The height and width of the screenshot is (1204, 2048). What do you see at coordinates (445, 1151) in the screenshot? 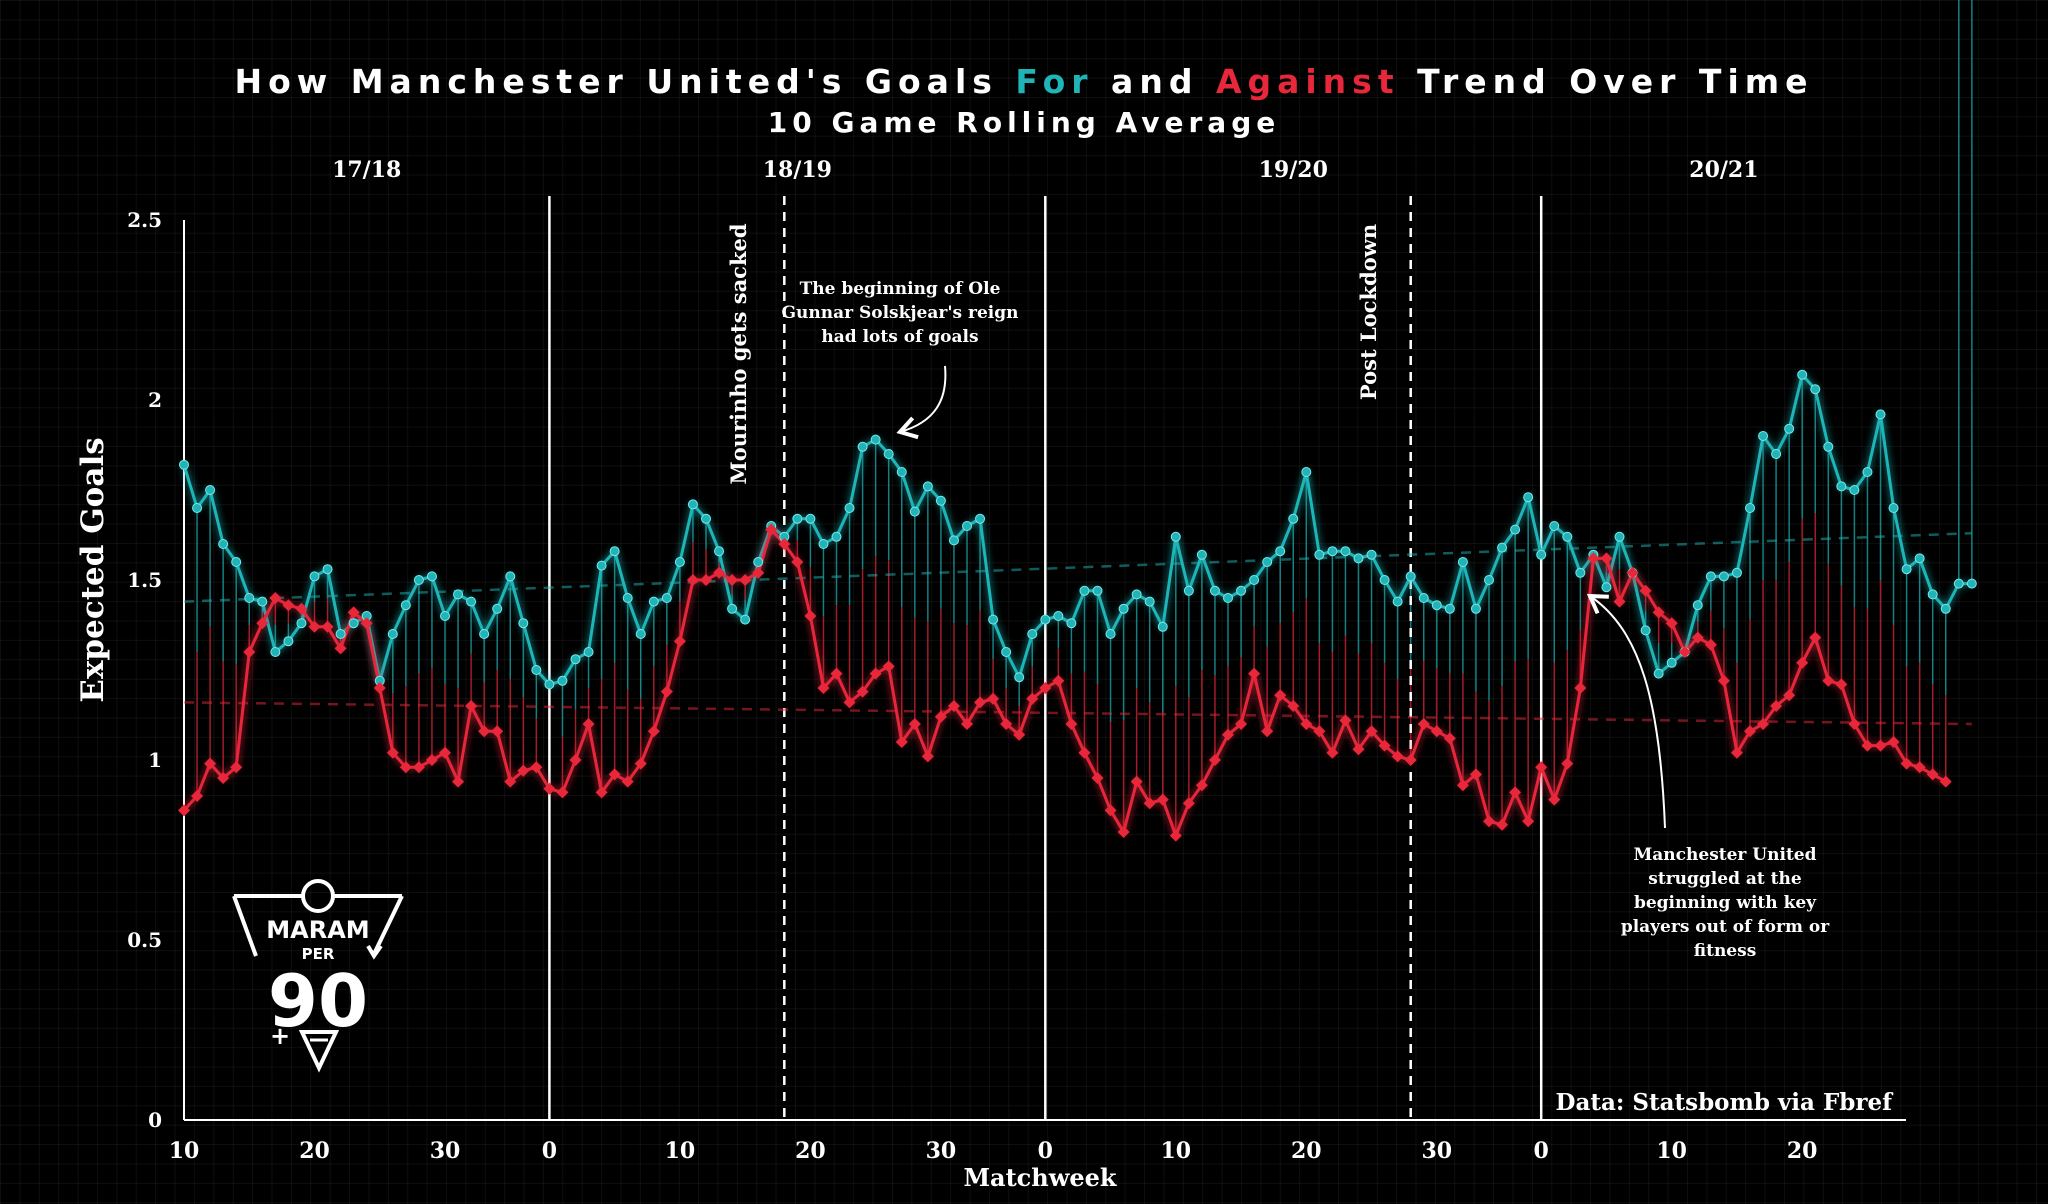
I see `x-tick-label: 30` at bounding box center [445, 1151].